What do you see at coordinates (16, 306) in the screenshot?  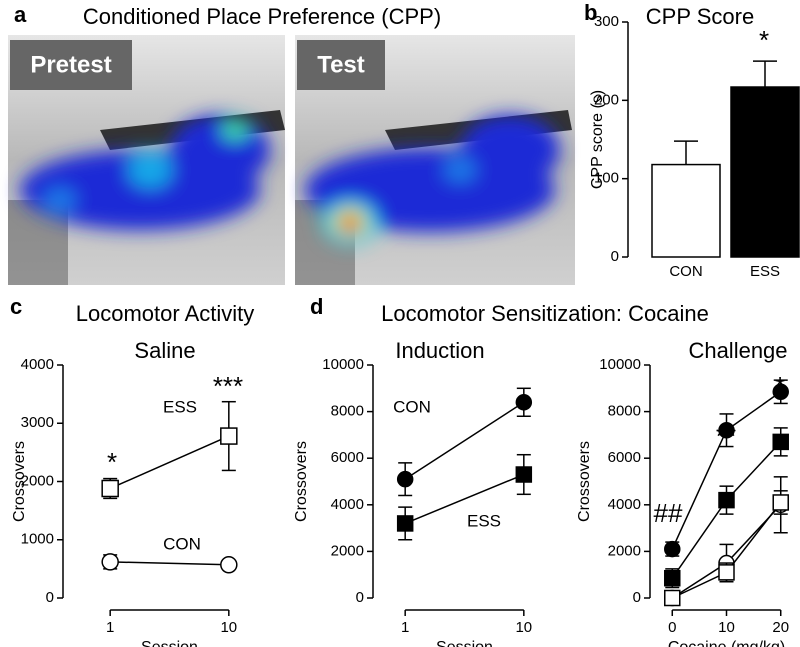 I see `panel-label: c` at bounding box center [16, 306].